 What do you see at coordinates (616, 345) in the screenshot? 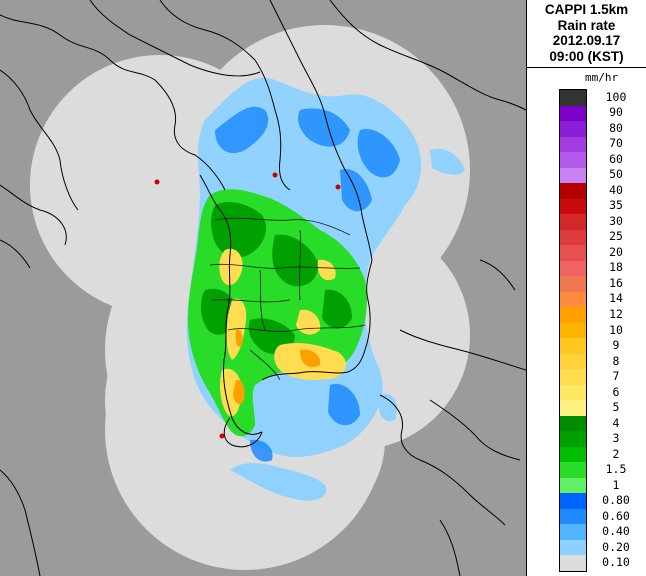
I see `color-scale-label: 9` at bounding box center [616, 345].